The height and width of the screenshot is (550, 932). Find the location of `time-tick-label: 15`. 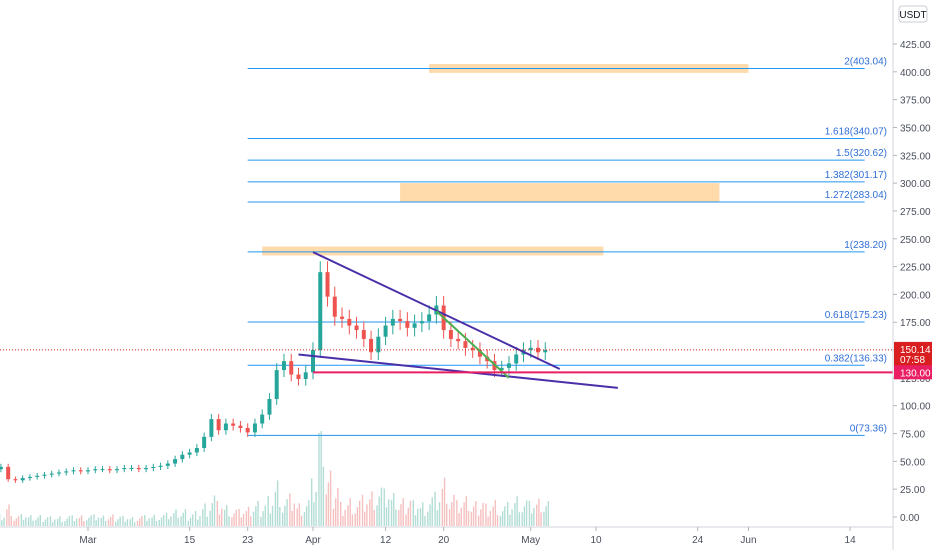

time-tick-label: 15 is located at coordinates (190, 540).